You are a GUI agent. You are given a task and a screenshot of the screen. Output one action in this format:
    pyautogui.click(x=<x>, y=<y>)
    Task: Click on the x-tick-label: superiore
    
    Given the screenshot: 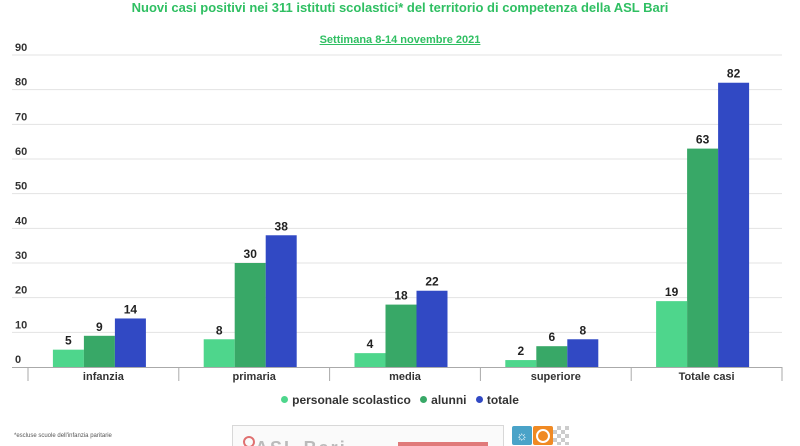 What is the action you would take?
    pyautogui.click(x=556, y=377)
    